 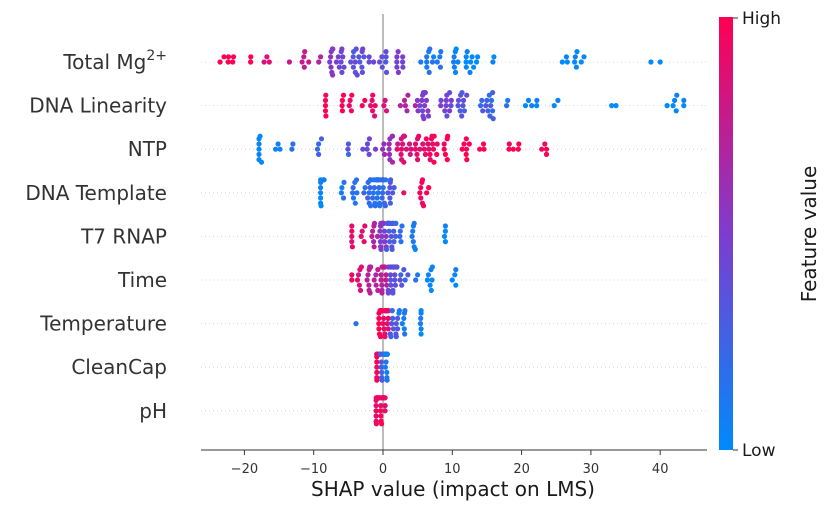 What do you see at coordinates (452, 469) in the screenshot?
I see `x-tick-label: 10` at bounding box center [452, 469].